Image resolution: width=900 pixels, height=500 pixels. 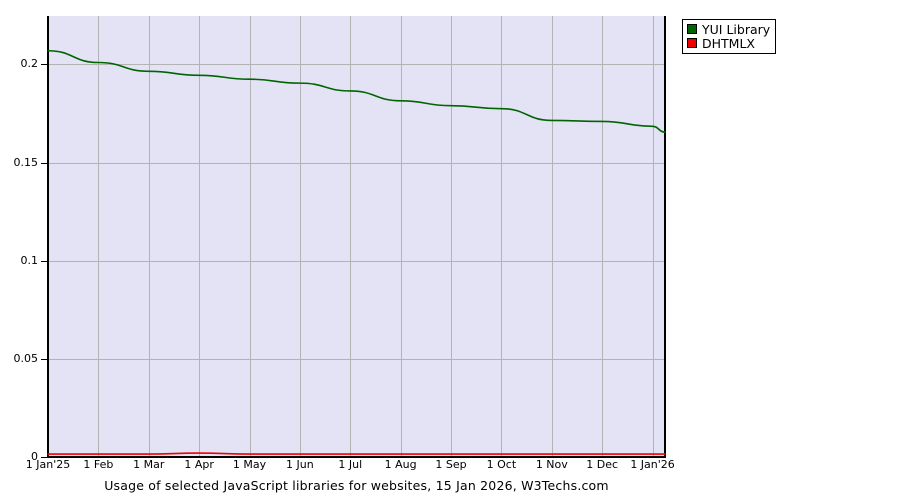 I want to click on x-axis-tick-label: 1 Jan'26, so click(x=652, y=464).